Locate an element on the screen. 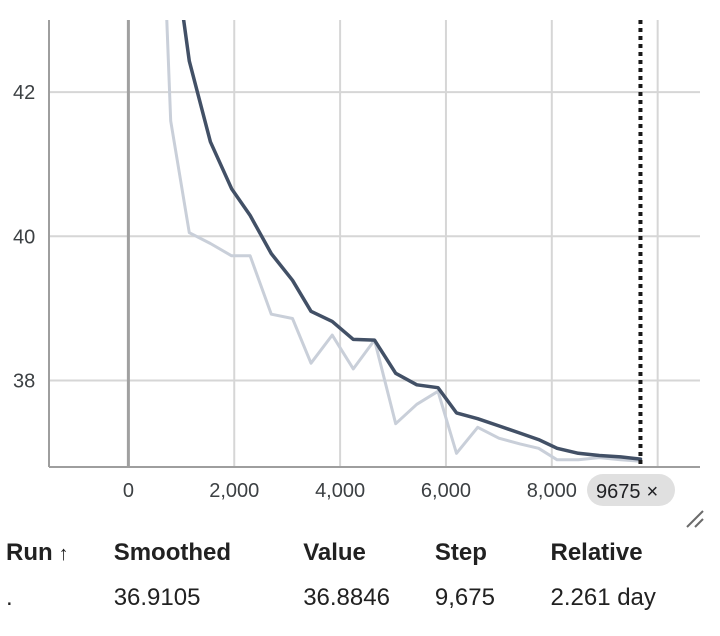  x-tick-label: 2,000 is located at coordinates (234, 491).